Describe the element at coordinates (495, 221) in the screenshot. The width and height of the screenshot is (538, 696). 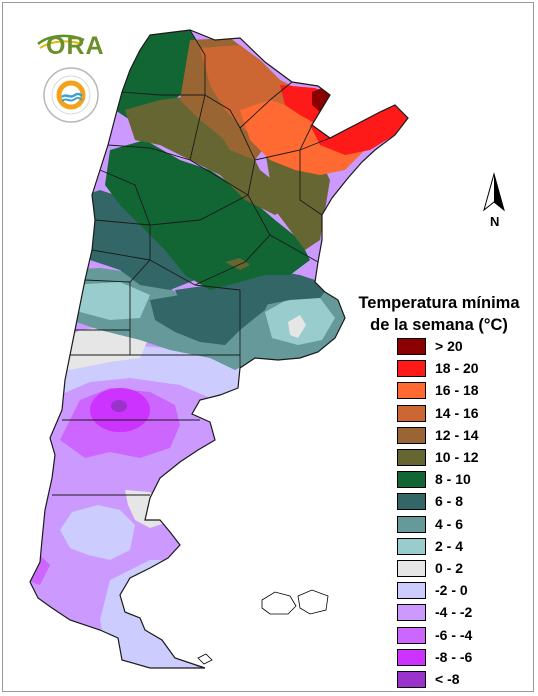
I see `north-label: N` at that location.